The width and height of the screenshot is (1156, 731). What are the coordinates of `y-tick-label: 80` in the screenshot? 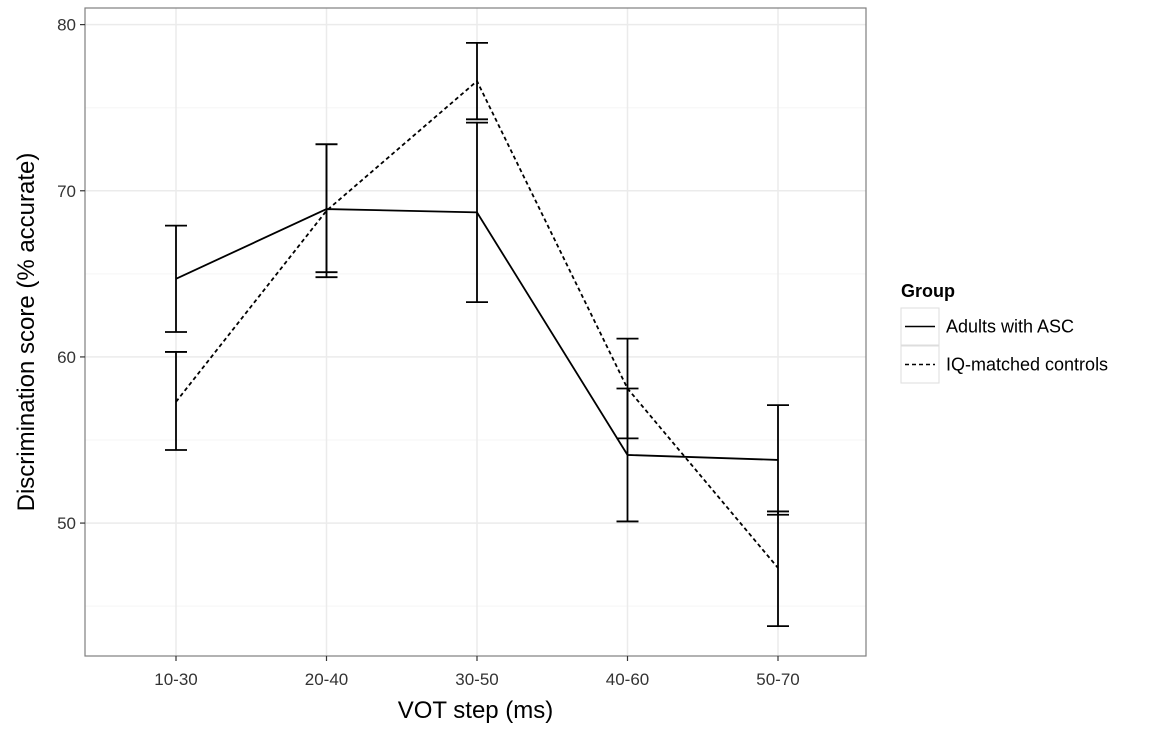 It's located at (66, 25).